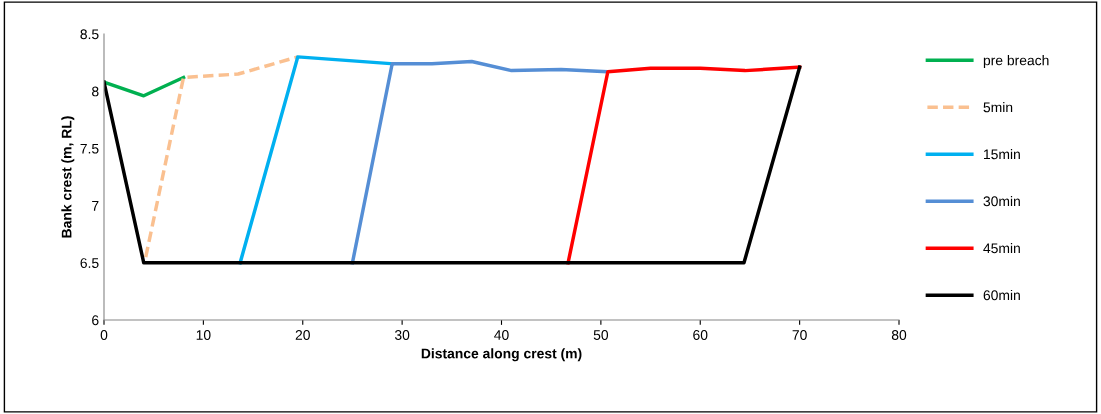  Describe the element at coordinates (799, 335) in the screenshot. I see `x-tick-label: 70` at that location.